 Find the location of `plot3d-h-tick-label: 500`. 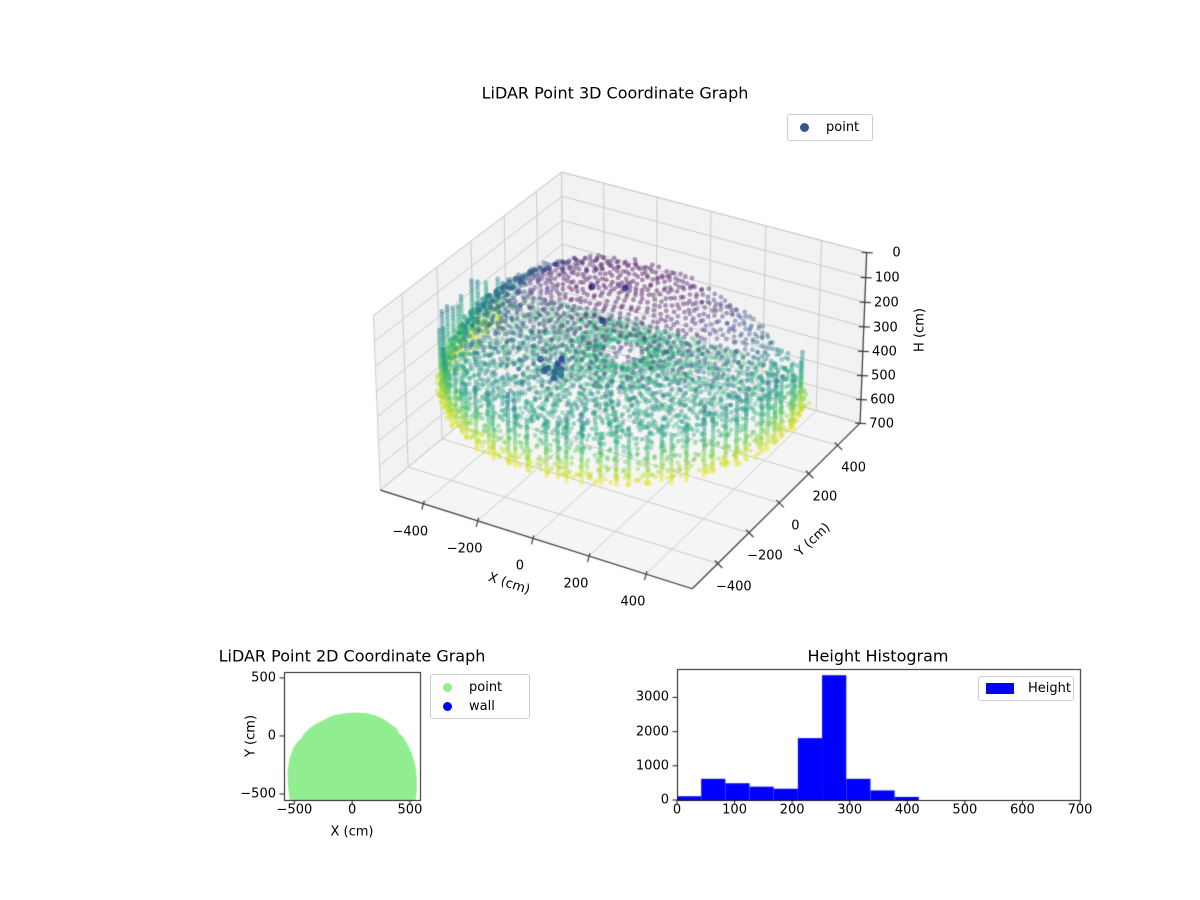

plot3d-h-tick-label: 500 is located at coordinates (883, 376).